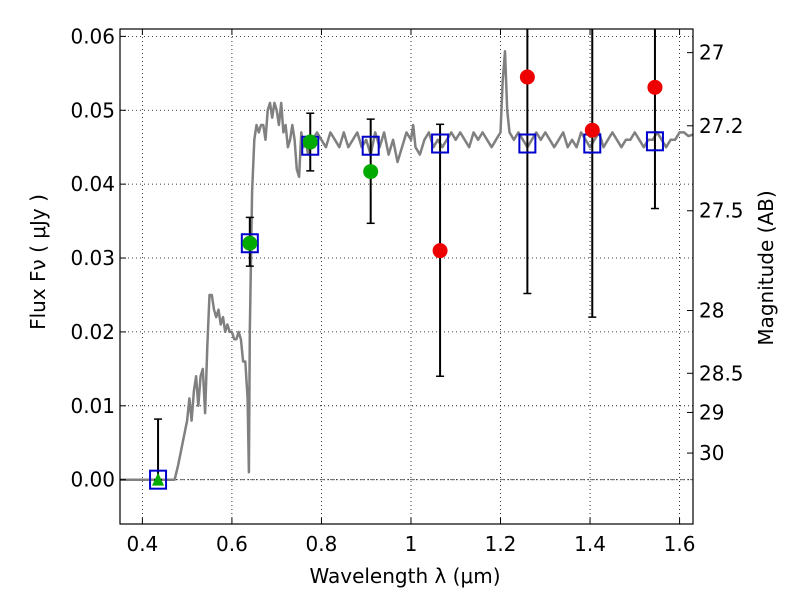 Image resolution: width=800 pixels, height=600 pixels. I want to click on x-tick-label: 0.6, so click(232, 544).